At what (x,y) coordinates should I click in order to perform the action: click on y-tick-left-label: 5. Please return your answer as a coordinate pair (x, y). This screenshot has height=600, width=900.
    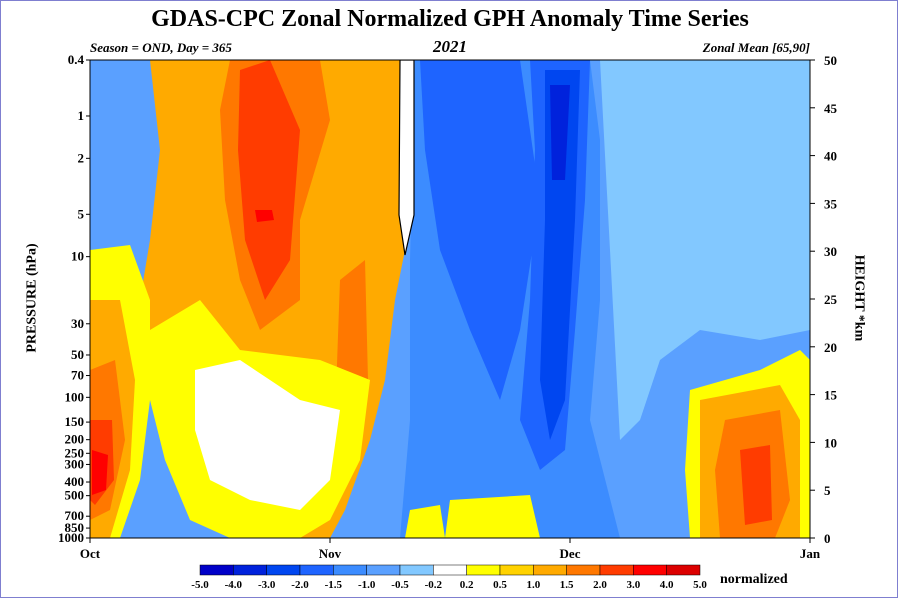
    Looking at the image, I should click on (81, 213).